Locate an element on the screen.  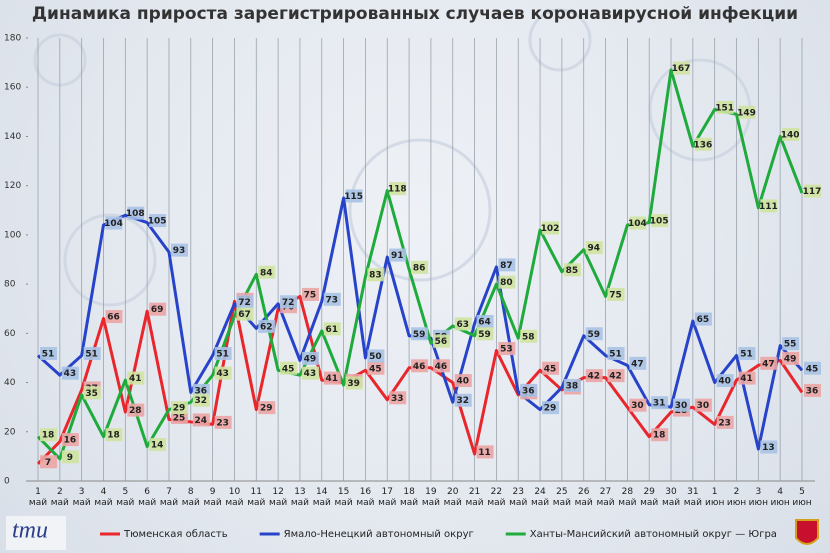
x-tick-label: 1 июн is located at coordinates (715, 497).